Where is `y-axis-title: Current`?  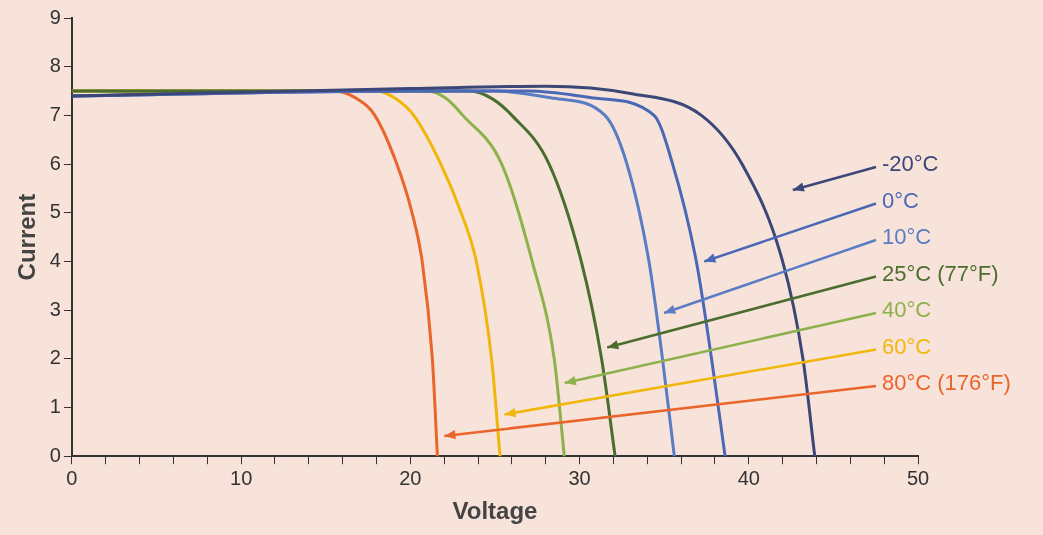 y-axis-title: Current is located at coordinates (27, 237).